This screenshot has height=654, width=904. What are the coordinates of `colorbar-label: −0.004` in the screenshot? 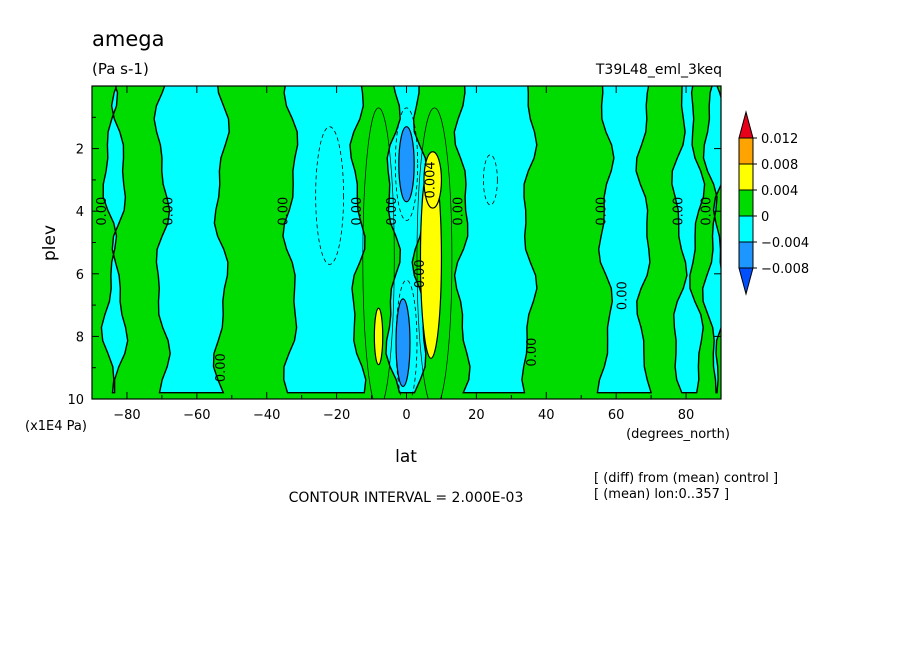 It's located at (785, 243).